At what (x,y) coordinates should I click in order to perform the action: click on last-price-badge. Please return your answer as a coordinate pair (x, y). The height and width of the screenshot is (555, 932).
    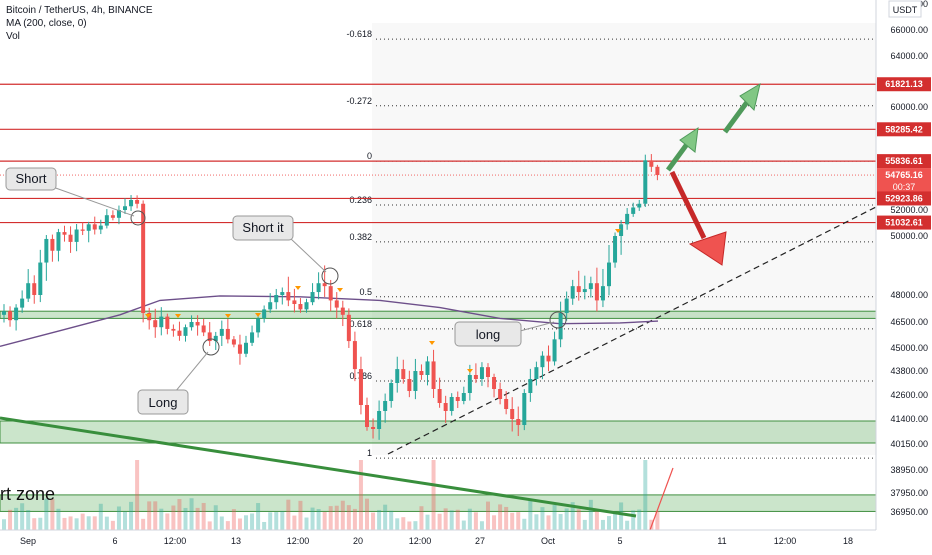
    Looking at the image, I should click on (904, 181).